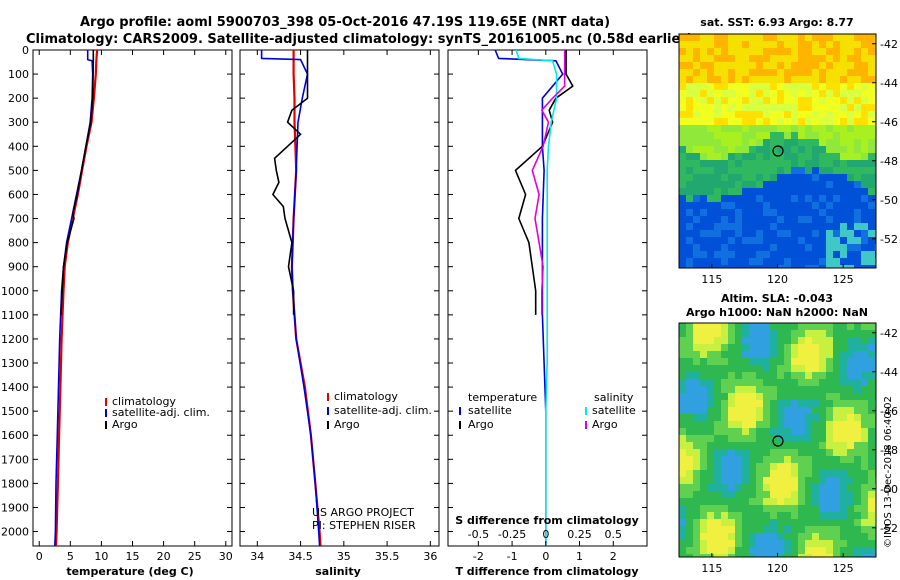 The image size is (900, 580). What do you see at coordinates (18, 146) in the screenshot?
I see `depth-tick-label: 400` at bounding box center [18, 146].